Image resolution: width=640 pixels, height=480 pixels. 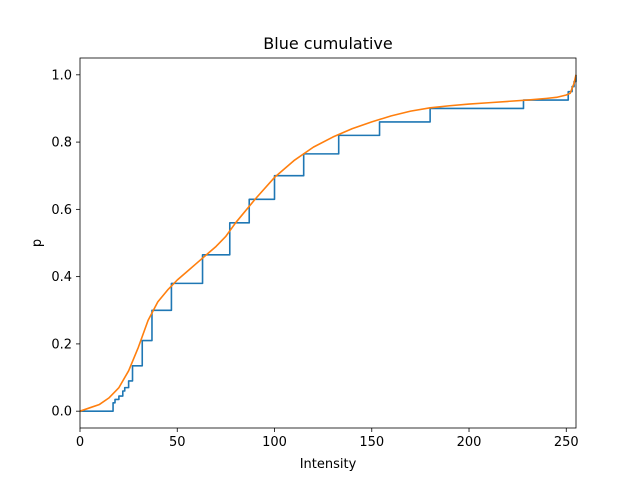 I want to click on x-tick-label: 250, so click(x=566, y=442).